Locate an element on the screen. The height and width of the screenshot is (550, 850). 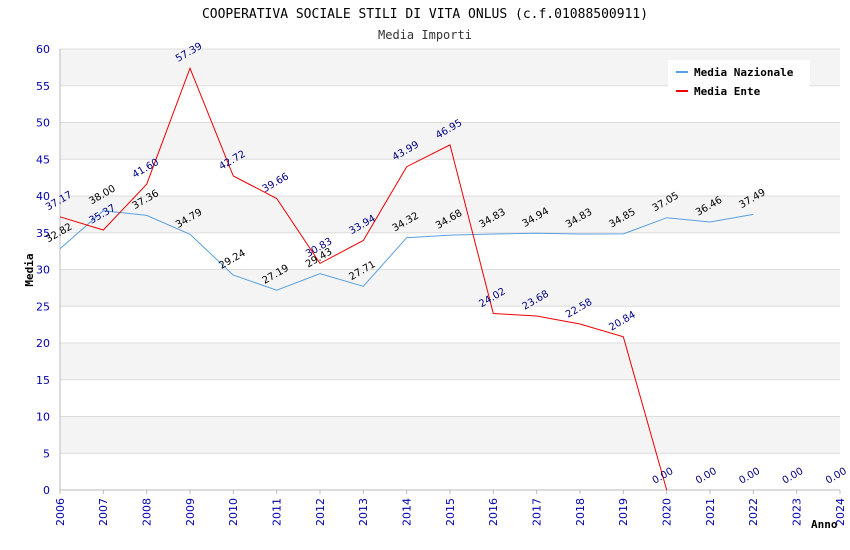
y-tick-label: 25 is located at coordinates (43, 306).